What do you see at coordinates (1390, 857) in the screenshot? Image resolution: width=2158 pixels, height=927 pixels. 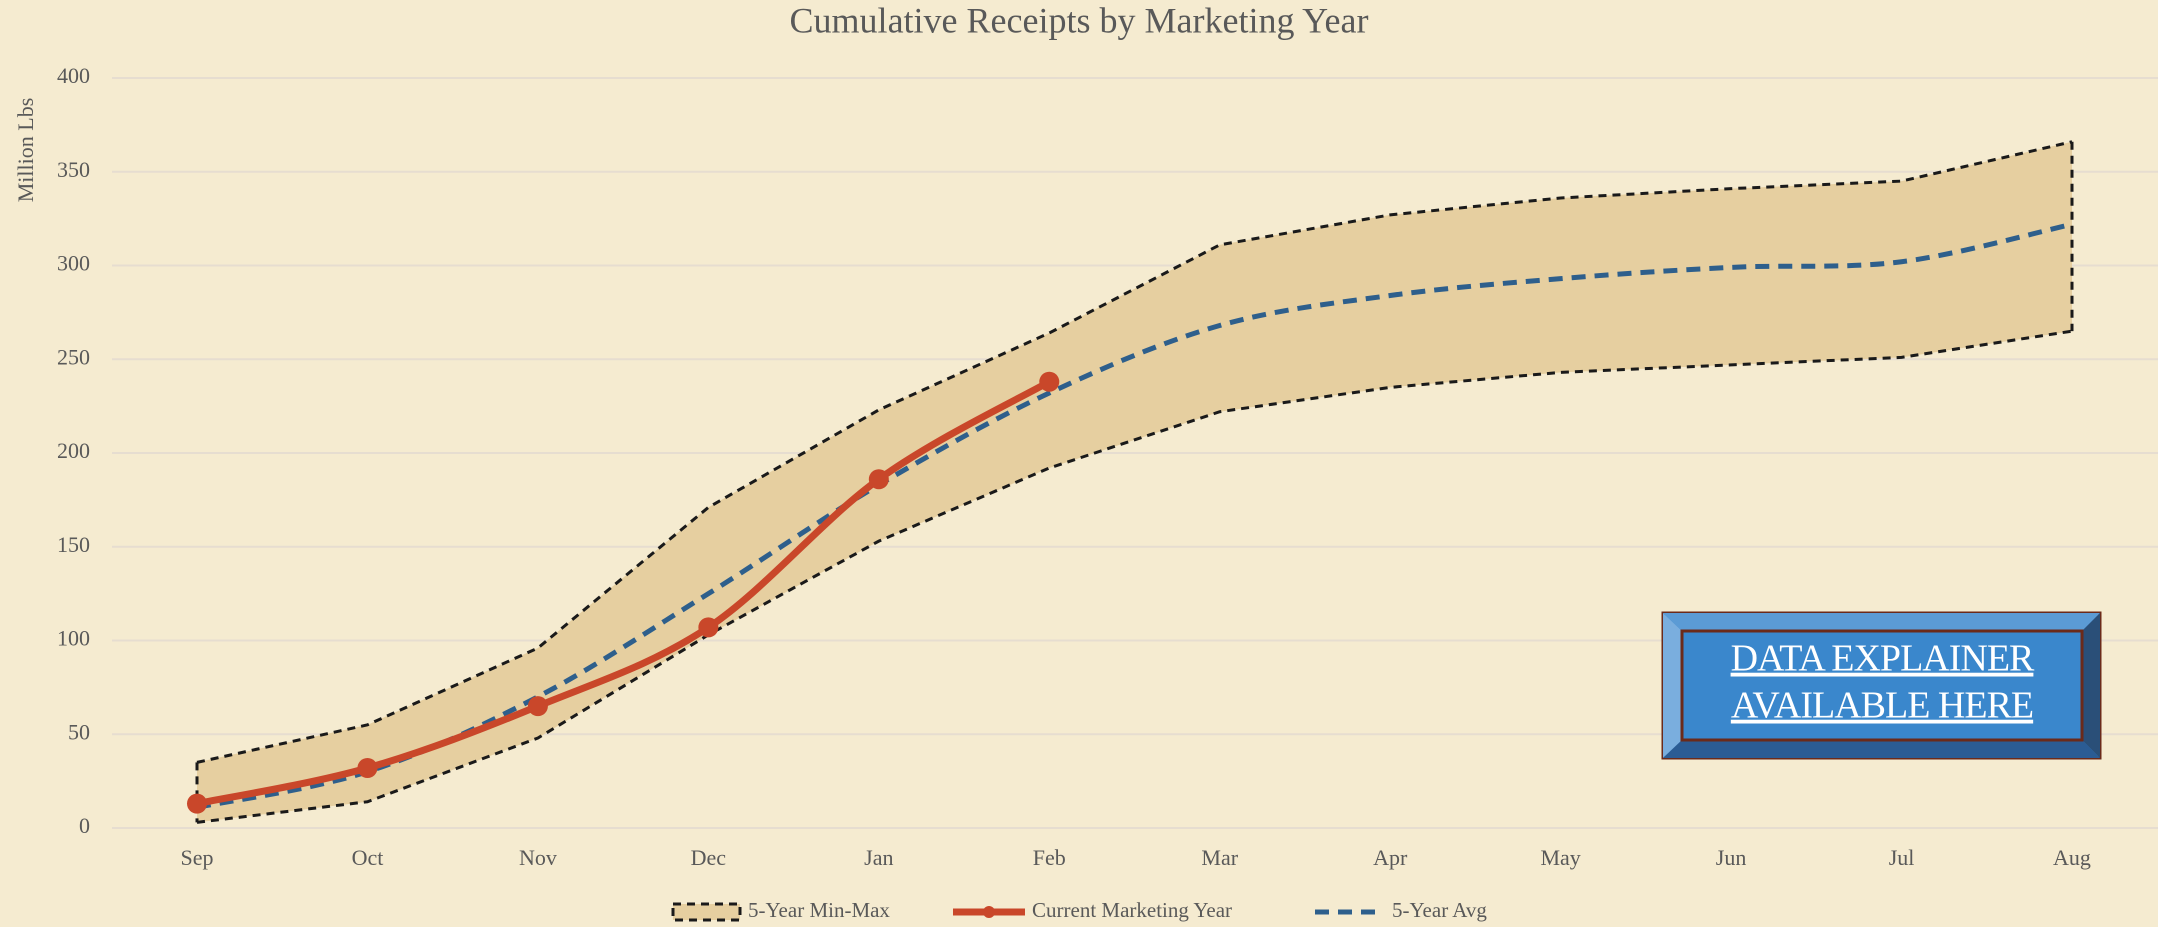 I see `x-tick-label: Apr` at bounding box center [1390, 857].